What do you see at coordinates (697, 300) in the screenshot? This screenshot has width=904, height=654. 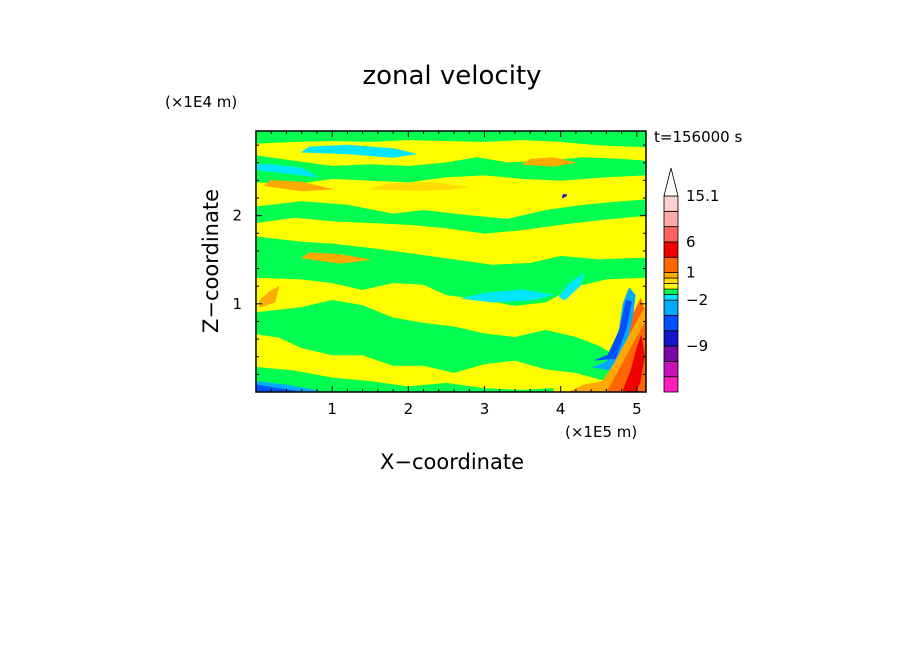 I see `colorbar-tick-label: −2` at bounding box center [697, 300].